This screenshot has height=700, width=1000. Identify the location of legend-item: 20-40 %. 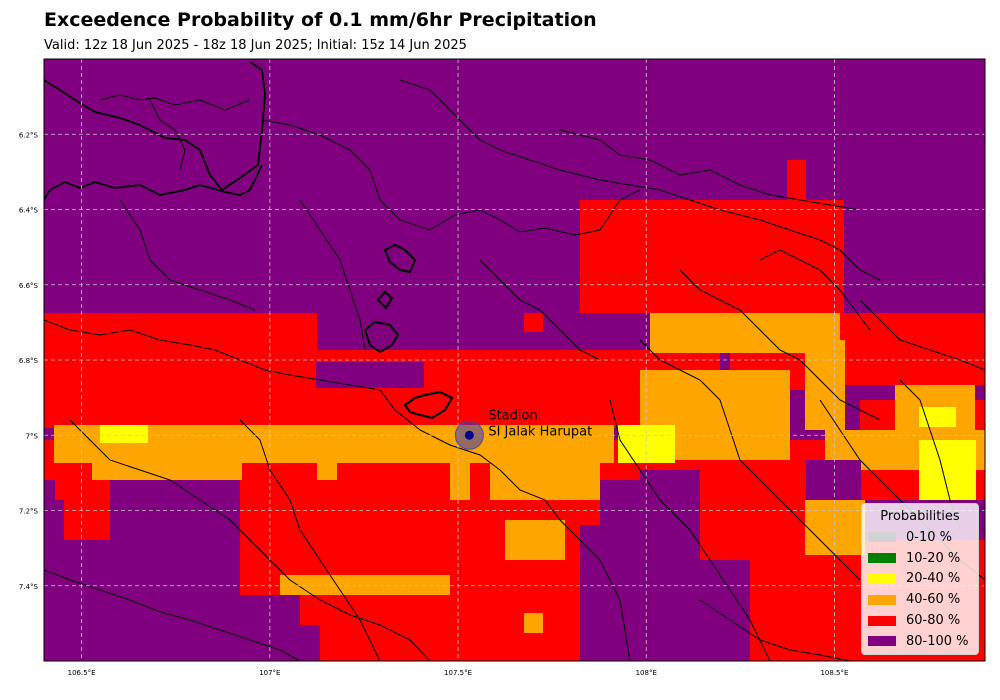
(920, 579).